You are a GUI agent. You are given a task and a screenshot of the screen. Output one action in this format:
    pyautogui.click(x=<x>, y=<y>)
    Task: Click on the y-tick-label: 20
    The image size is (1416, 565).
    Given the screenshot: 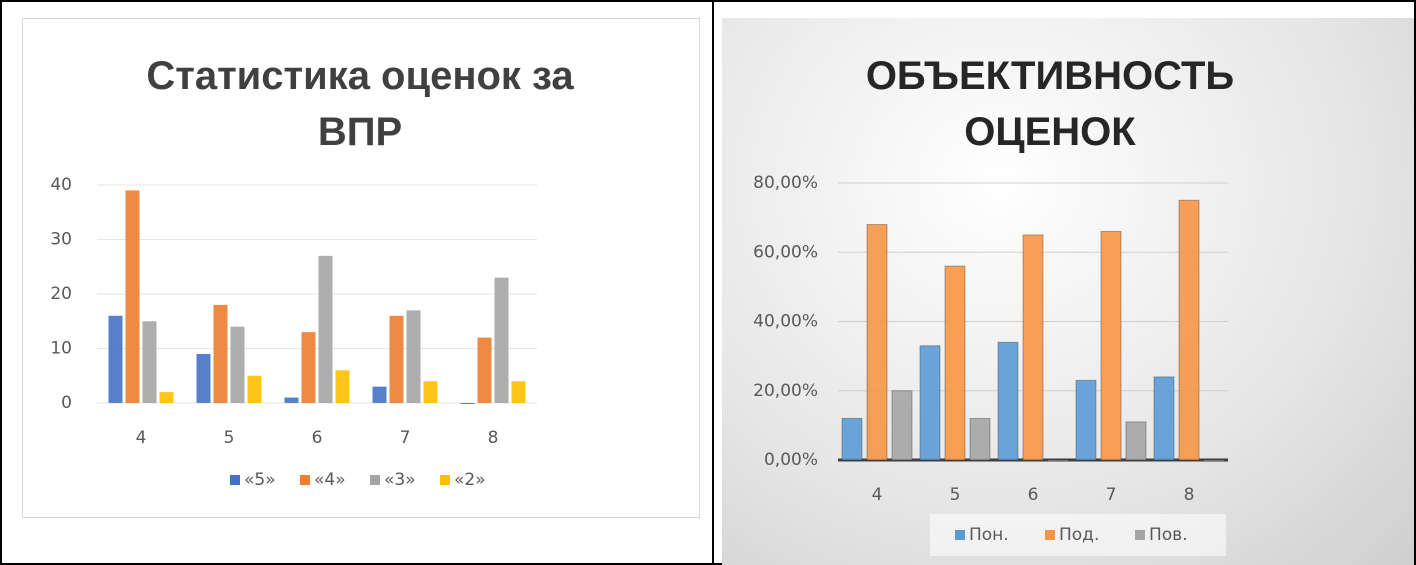 What is the action you would take?
    pyautogui.click(x=61, y=294)
    